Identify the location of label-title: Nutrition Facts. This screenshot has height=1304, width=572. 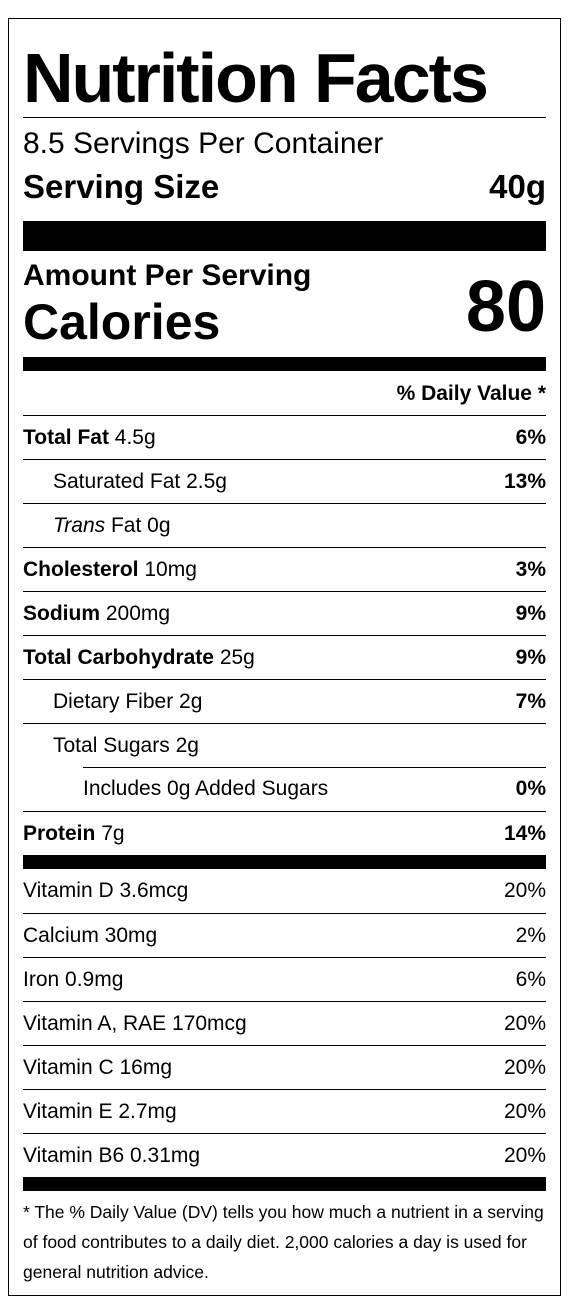
(256, 78).